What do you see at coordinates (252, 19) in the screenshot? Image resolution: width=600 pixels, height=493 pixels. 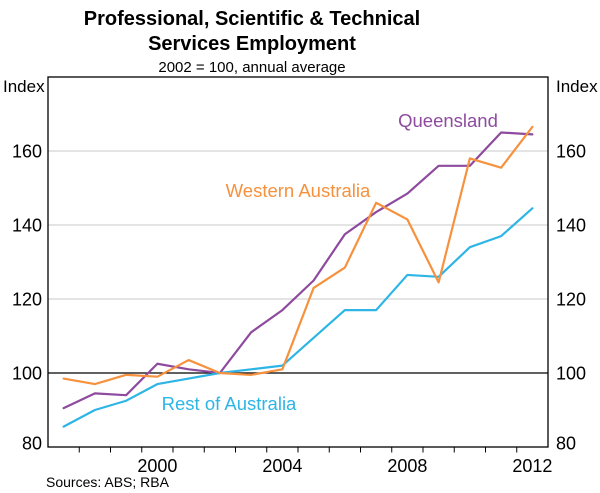 I see `chart-title-line1: Professional, Scientific & Technical` at bounding box center [252, 19].